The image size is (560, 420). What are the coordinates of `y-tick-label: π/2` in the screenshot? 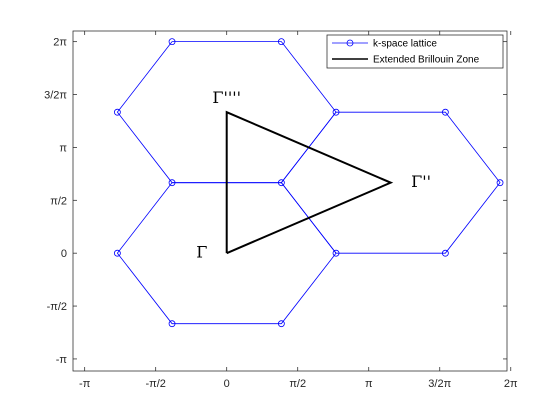 It's located at (58, 201).